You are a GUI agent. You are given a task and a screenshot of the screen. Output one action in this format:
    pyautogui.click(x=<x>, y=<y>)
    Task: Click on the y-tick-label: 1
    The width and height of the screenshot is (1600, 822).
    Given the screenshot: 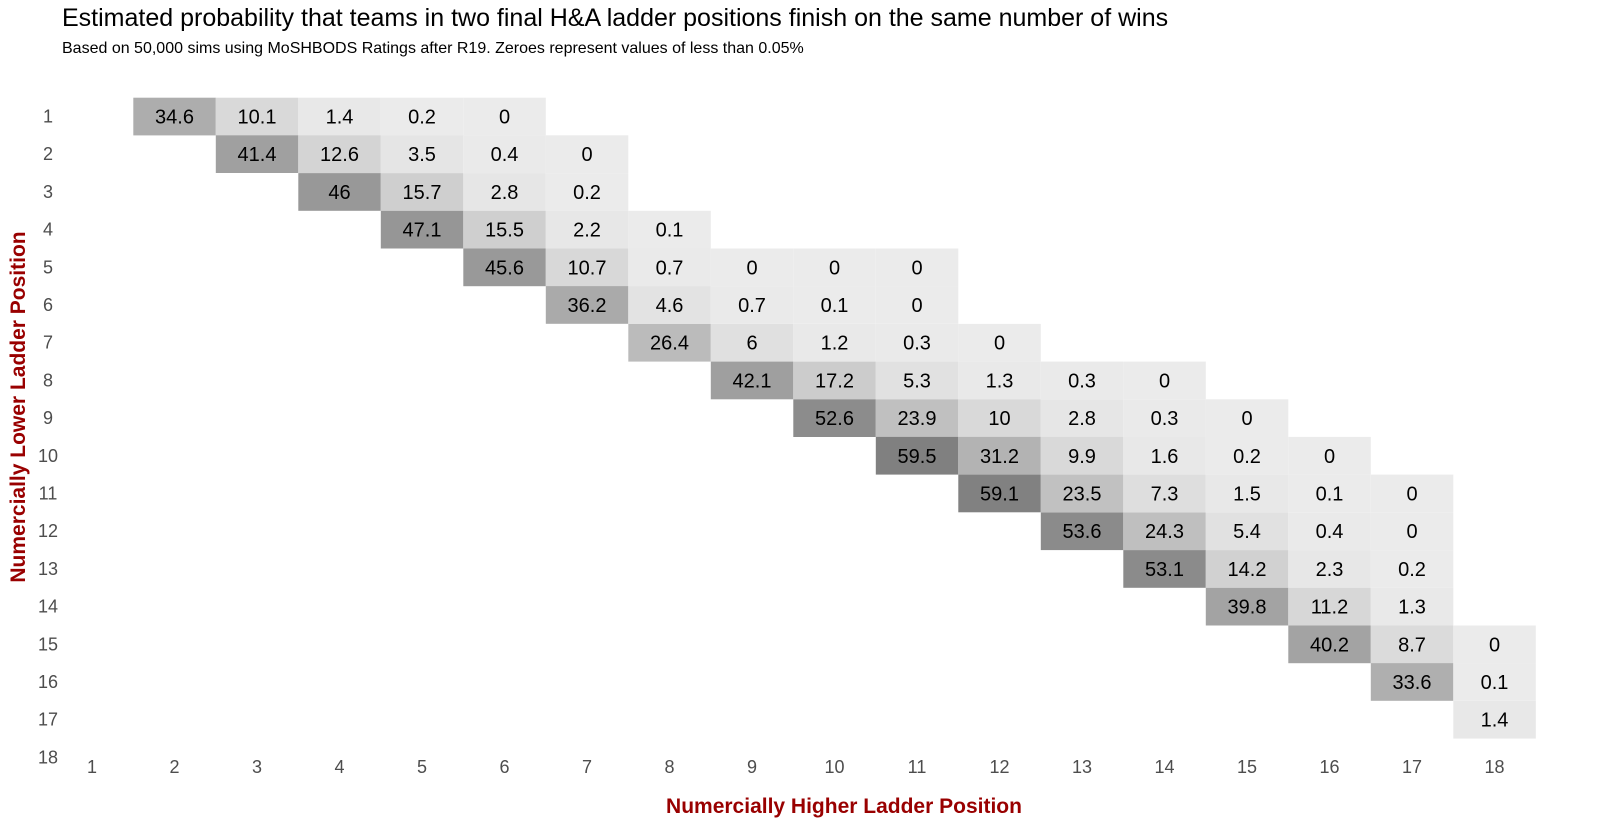 What is the action you would take?
    pyautogui.click(x=48, y=117)
    